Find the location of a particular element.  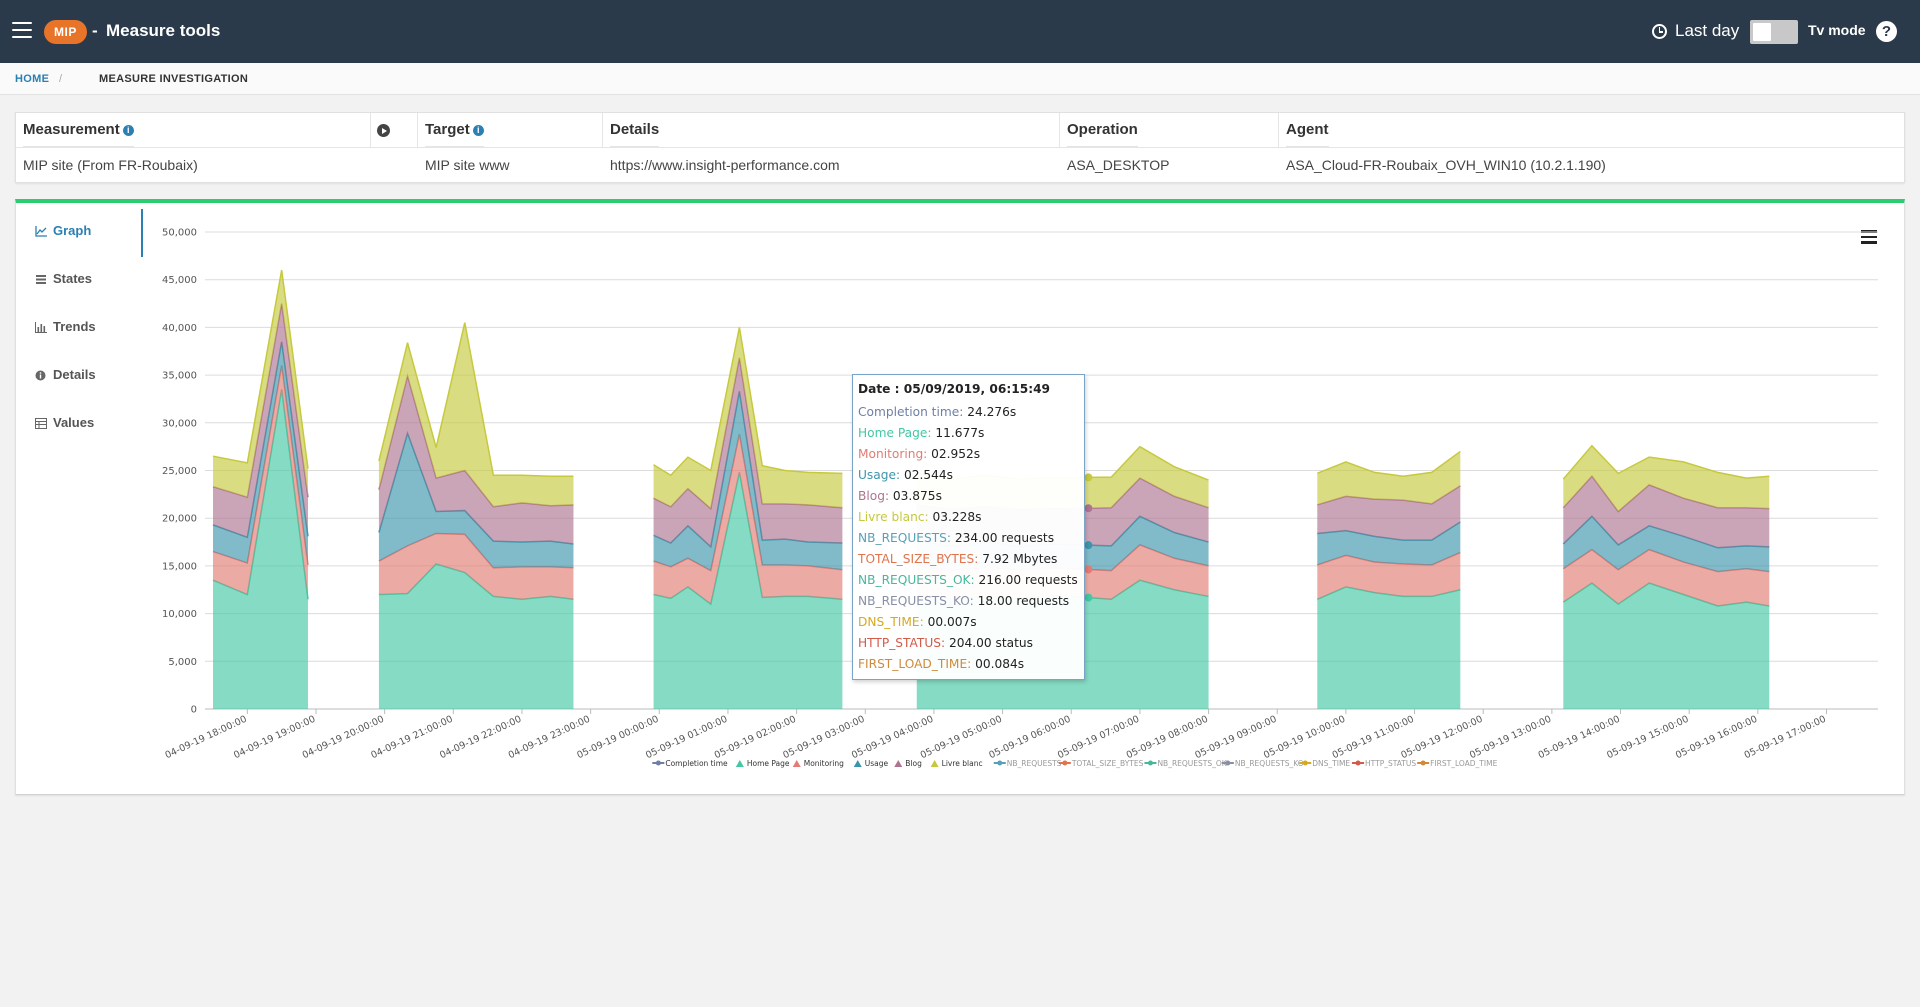

tooltip-row-label: Blog: is located at coordinates (874, 496).